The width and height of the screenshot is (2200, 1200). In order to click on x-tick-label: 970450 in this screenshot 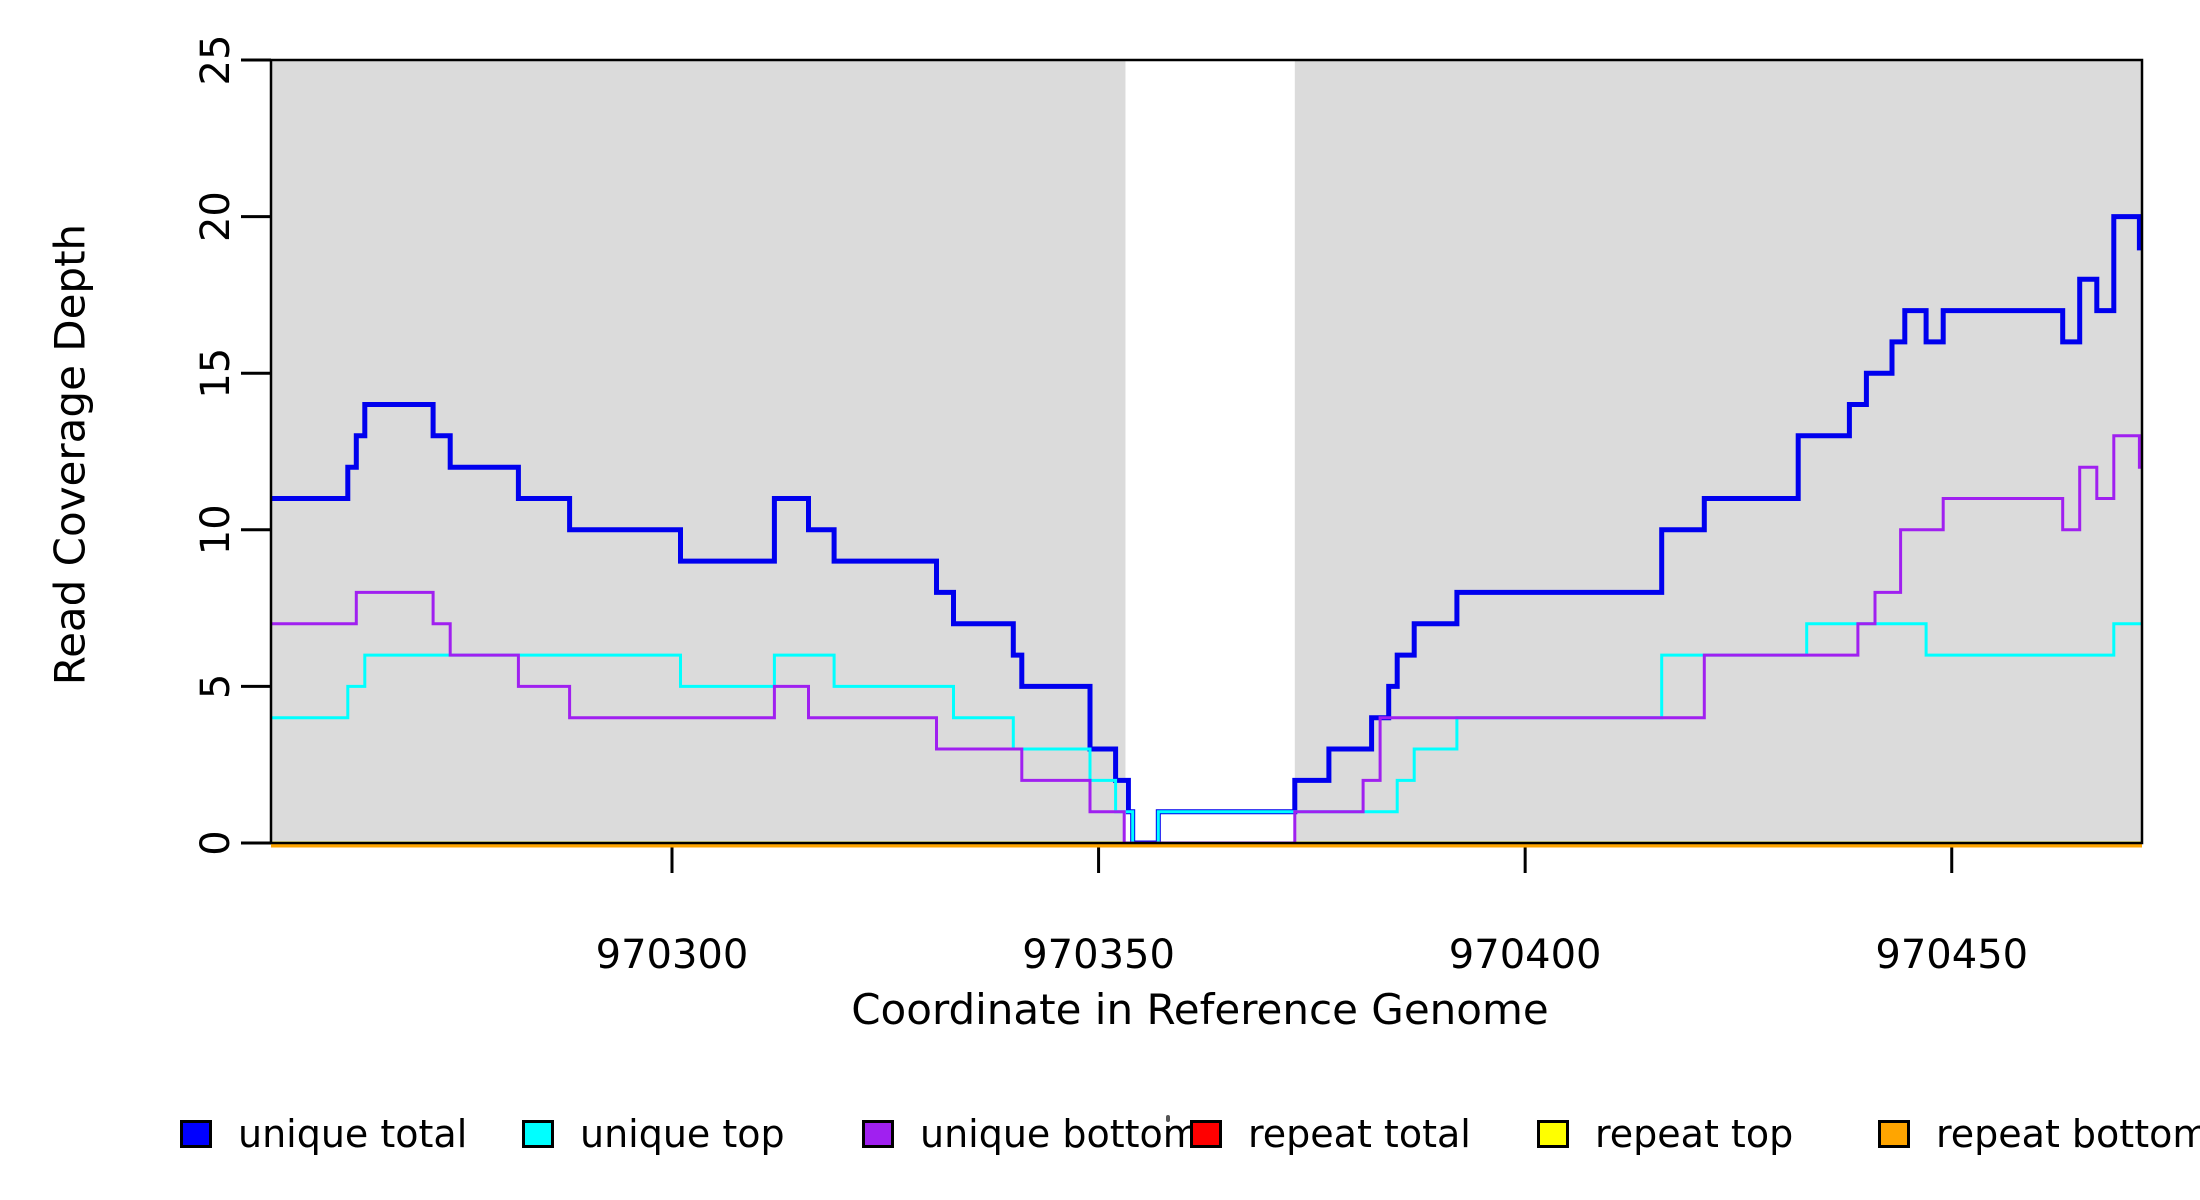, I will do `click(1951, 955)`.